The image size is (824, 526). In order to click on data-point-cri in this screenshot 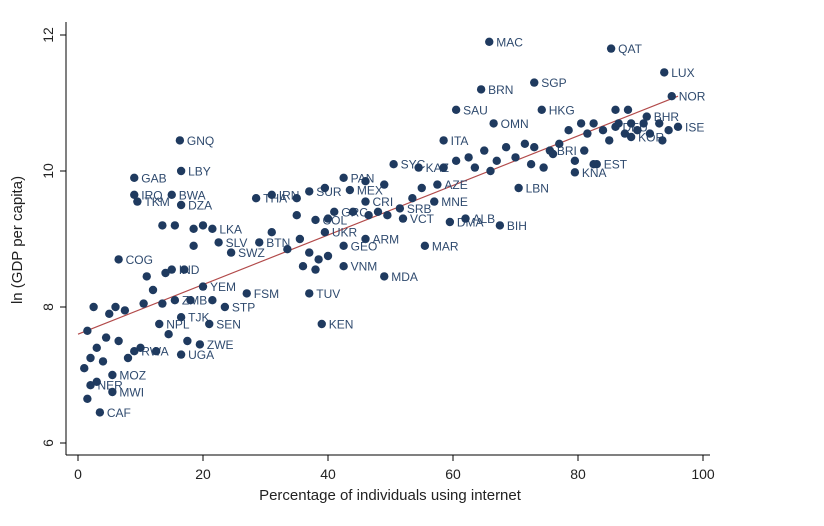, I will do `click(365, 201)`.